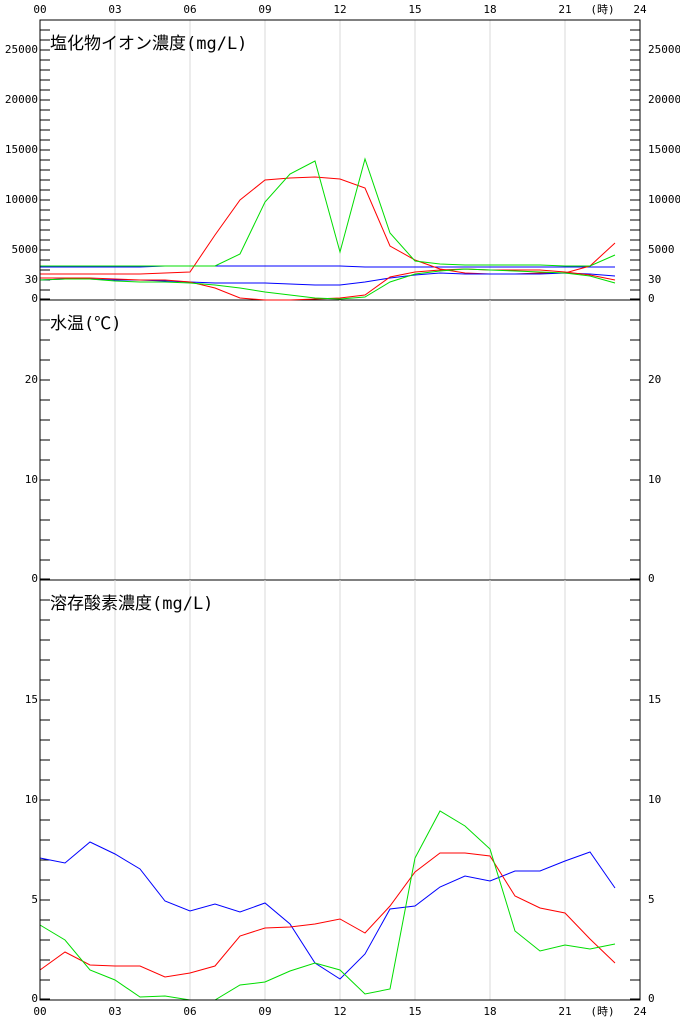 This screenshot has width=680, height=1020. Describe the element at coordinates (85, 324) in the screenshot. I see `panel-title: 水温(℃)` at that location.